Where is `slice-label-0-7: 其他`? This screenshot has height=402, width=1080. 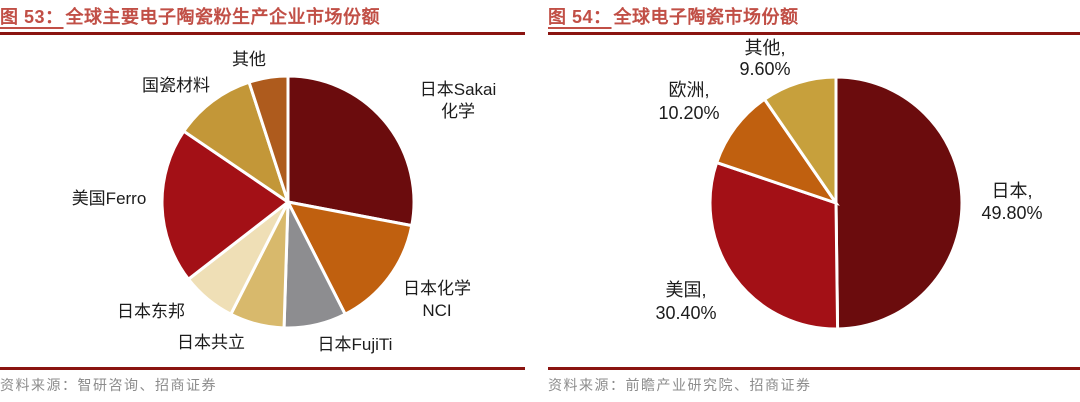
slice-label-0-7: 其他 is located at coordinates (249, 59).